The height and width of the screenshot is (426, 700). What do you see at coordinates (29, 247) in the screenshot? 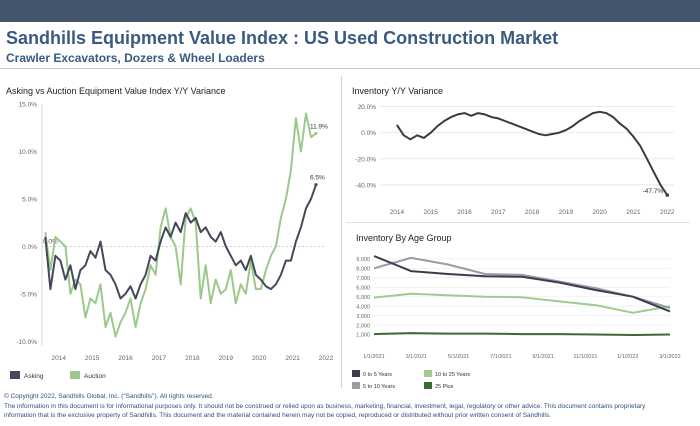
I see `chart1-y-tick-label: 0.0%` at bounding box center [29, 247].